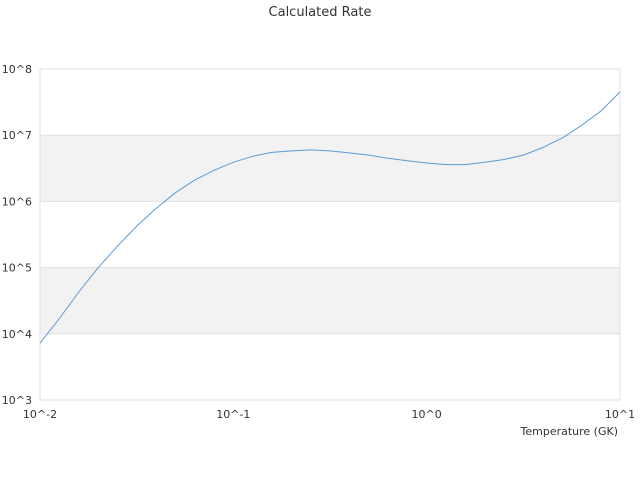  Describe the element at coordinates (620, 414) in the screenshot. I see `x-tick-label: 10^1` at that location.